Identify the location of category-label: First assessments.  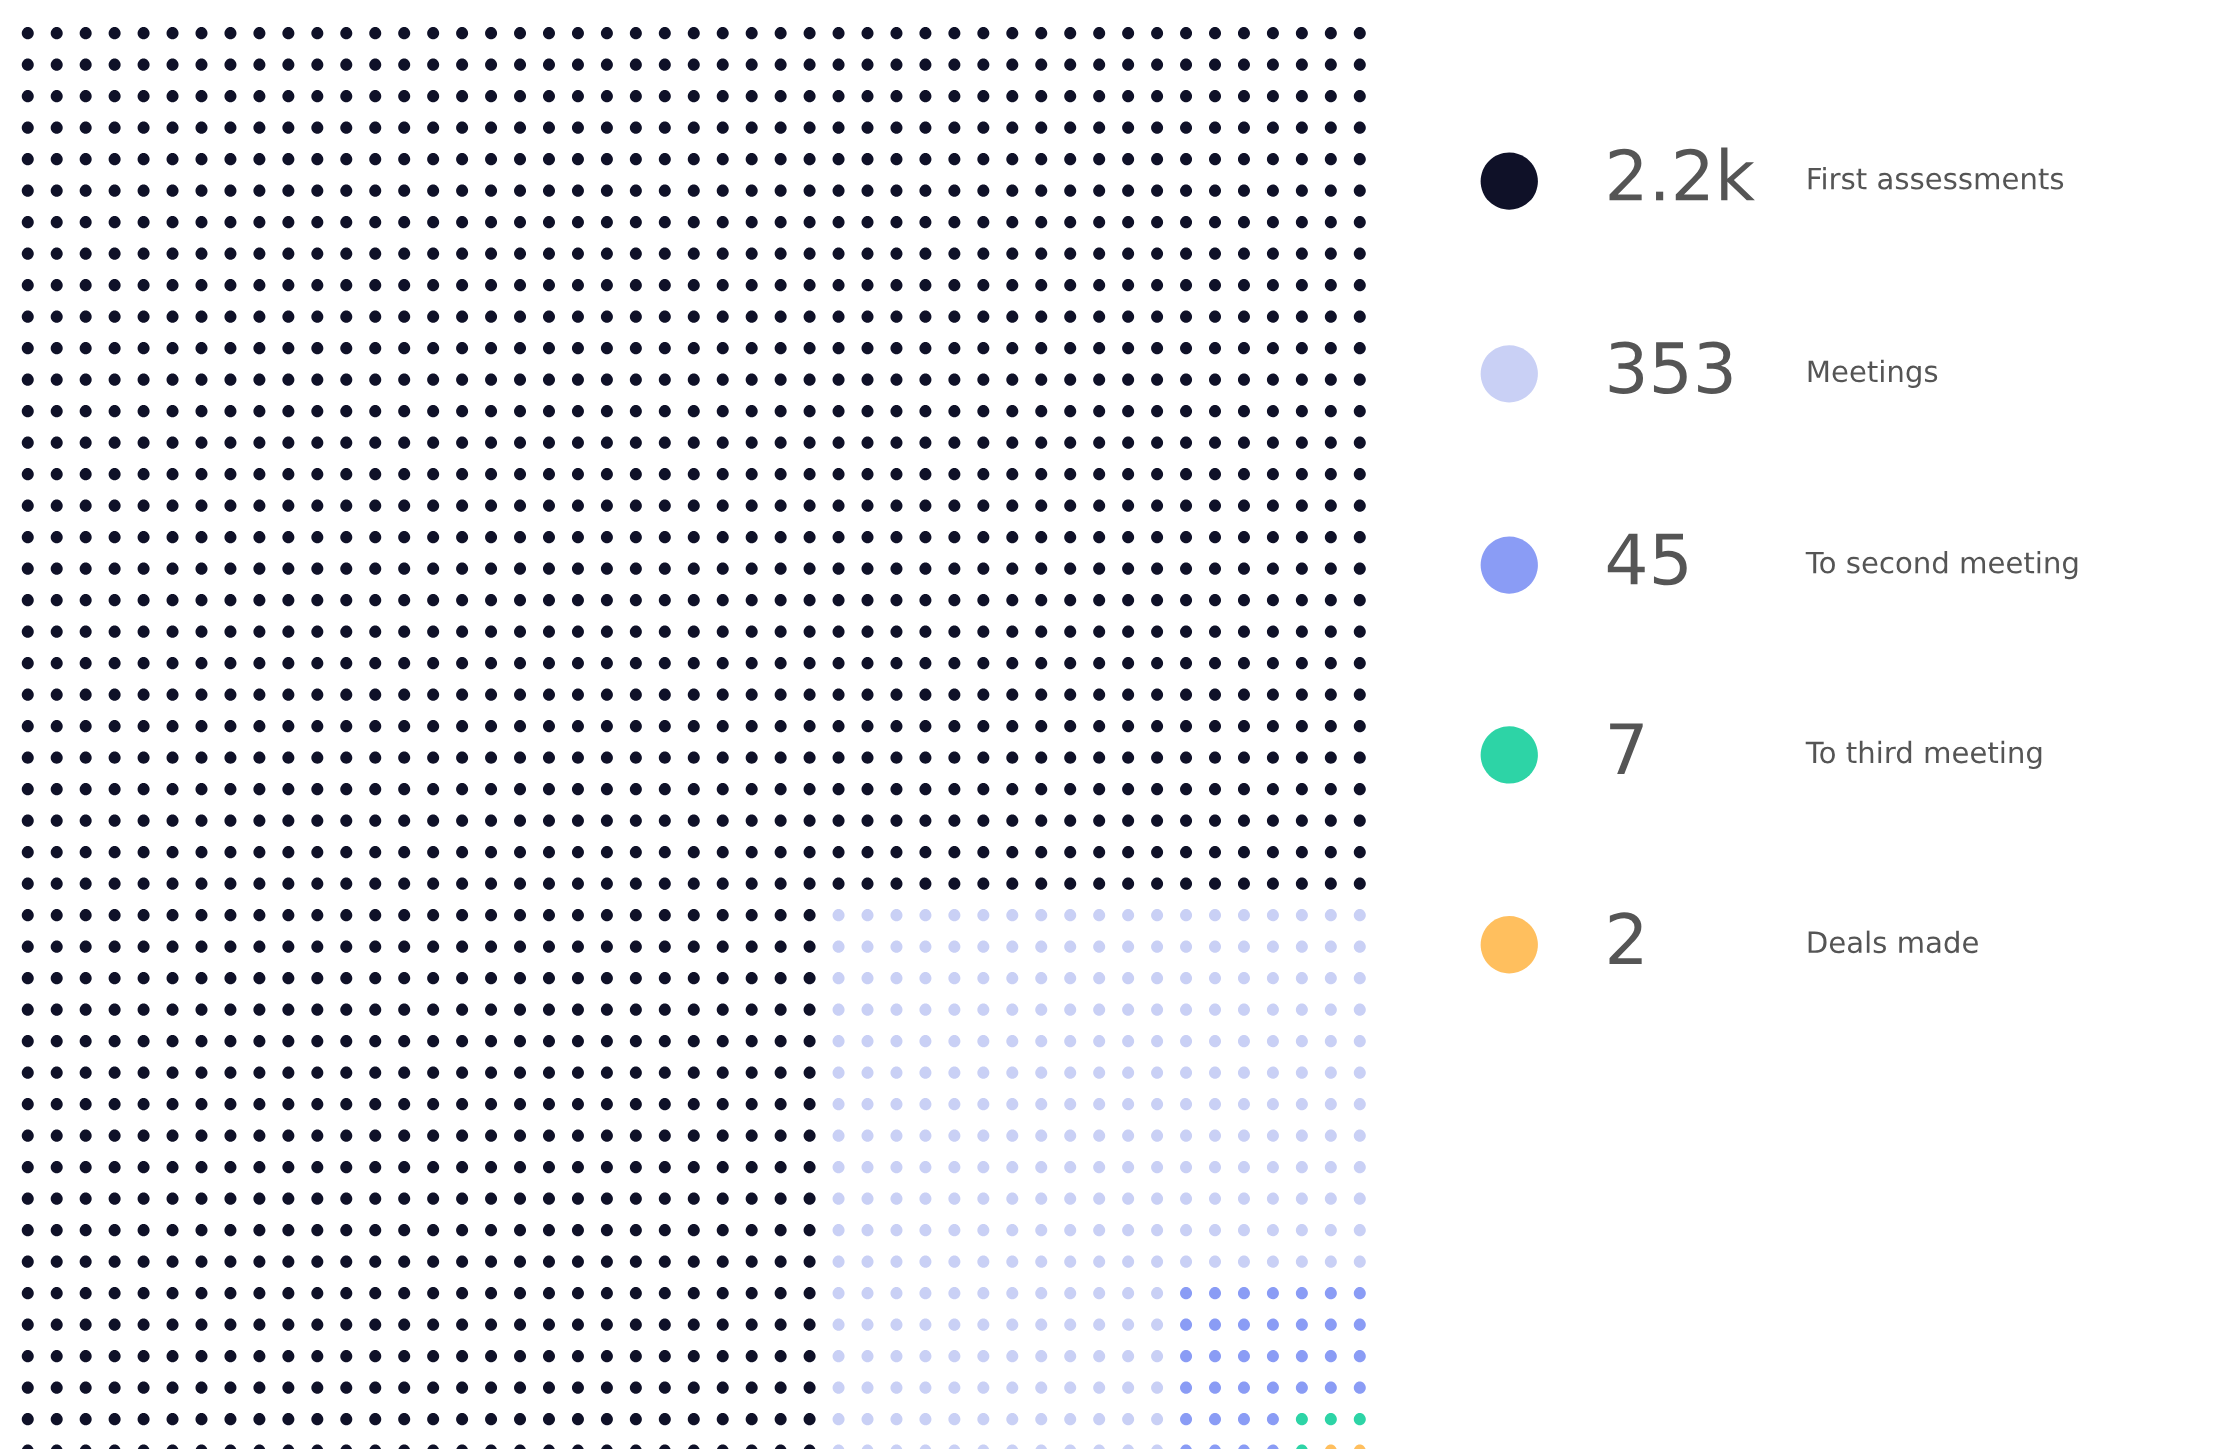
(1936, 178).